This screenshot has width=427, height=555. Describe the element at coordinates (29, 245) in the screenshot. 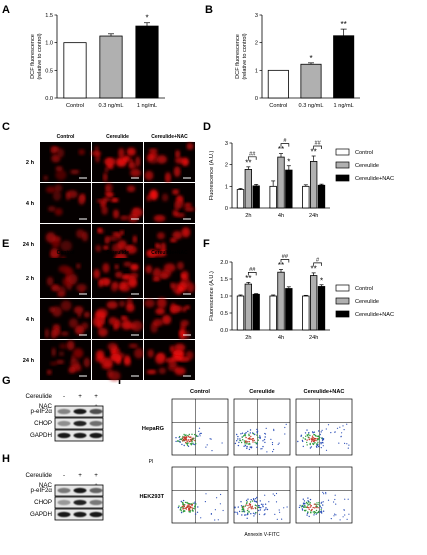

I see `row-label: 24 h` at that location.